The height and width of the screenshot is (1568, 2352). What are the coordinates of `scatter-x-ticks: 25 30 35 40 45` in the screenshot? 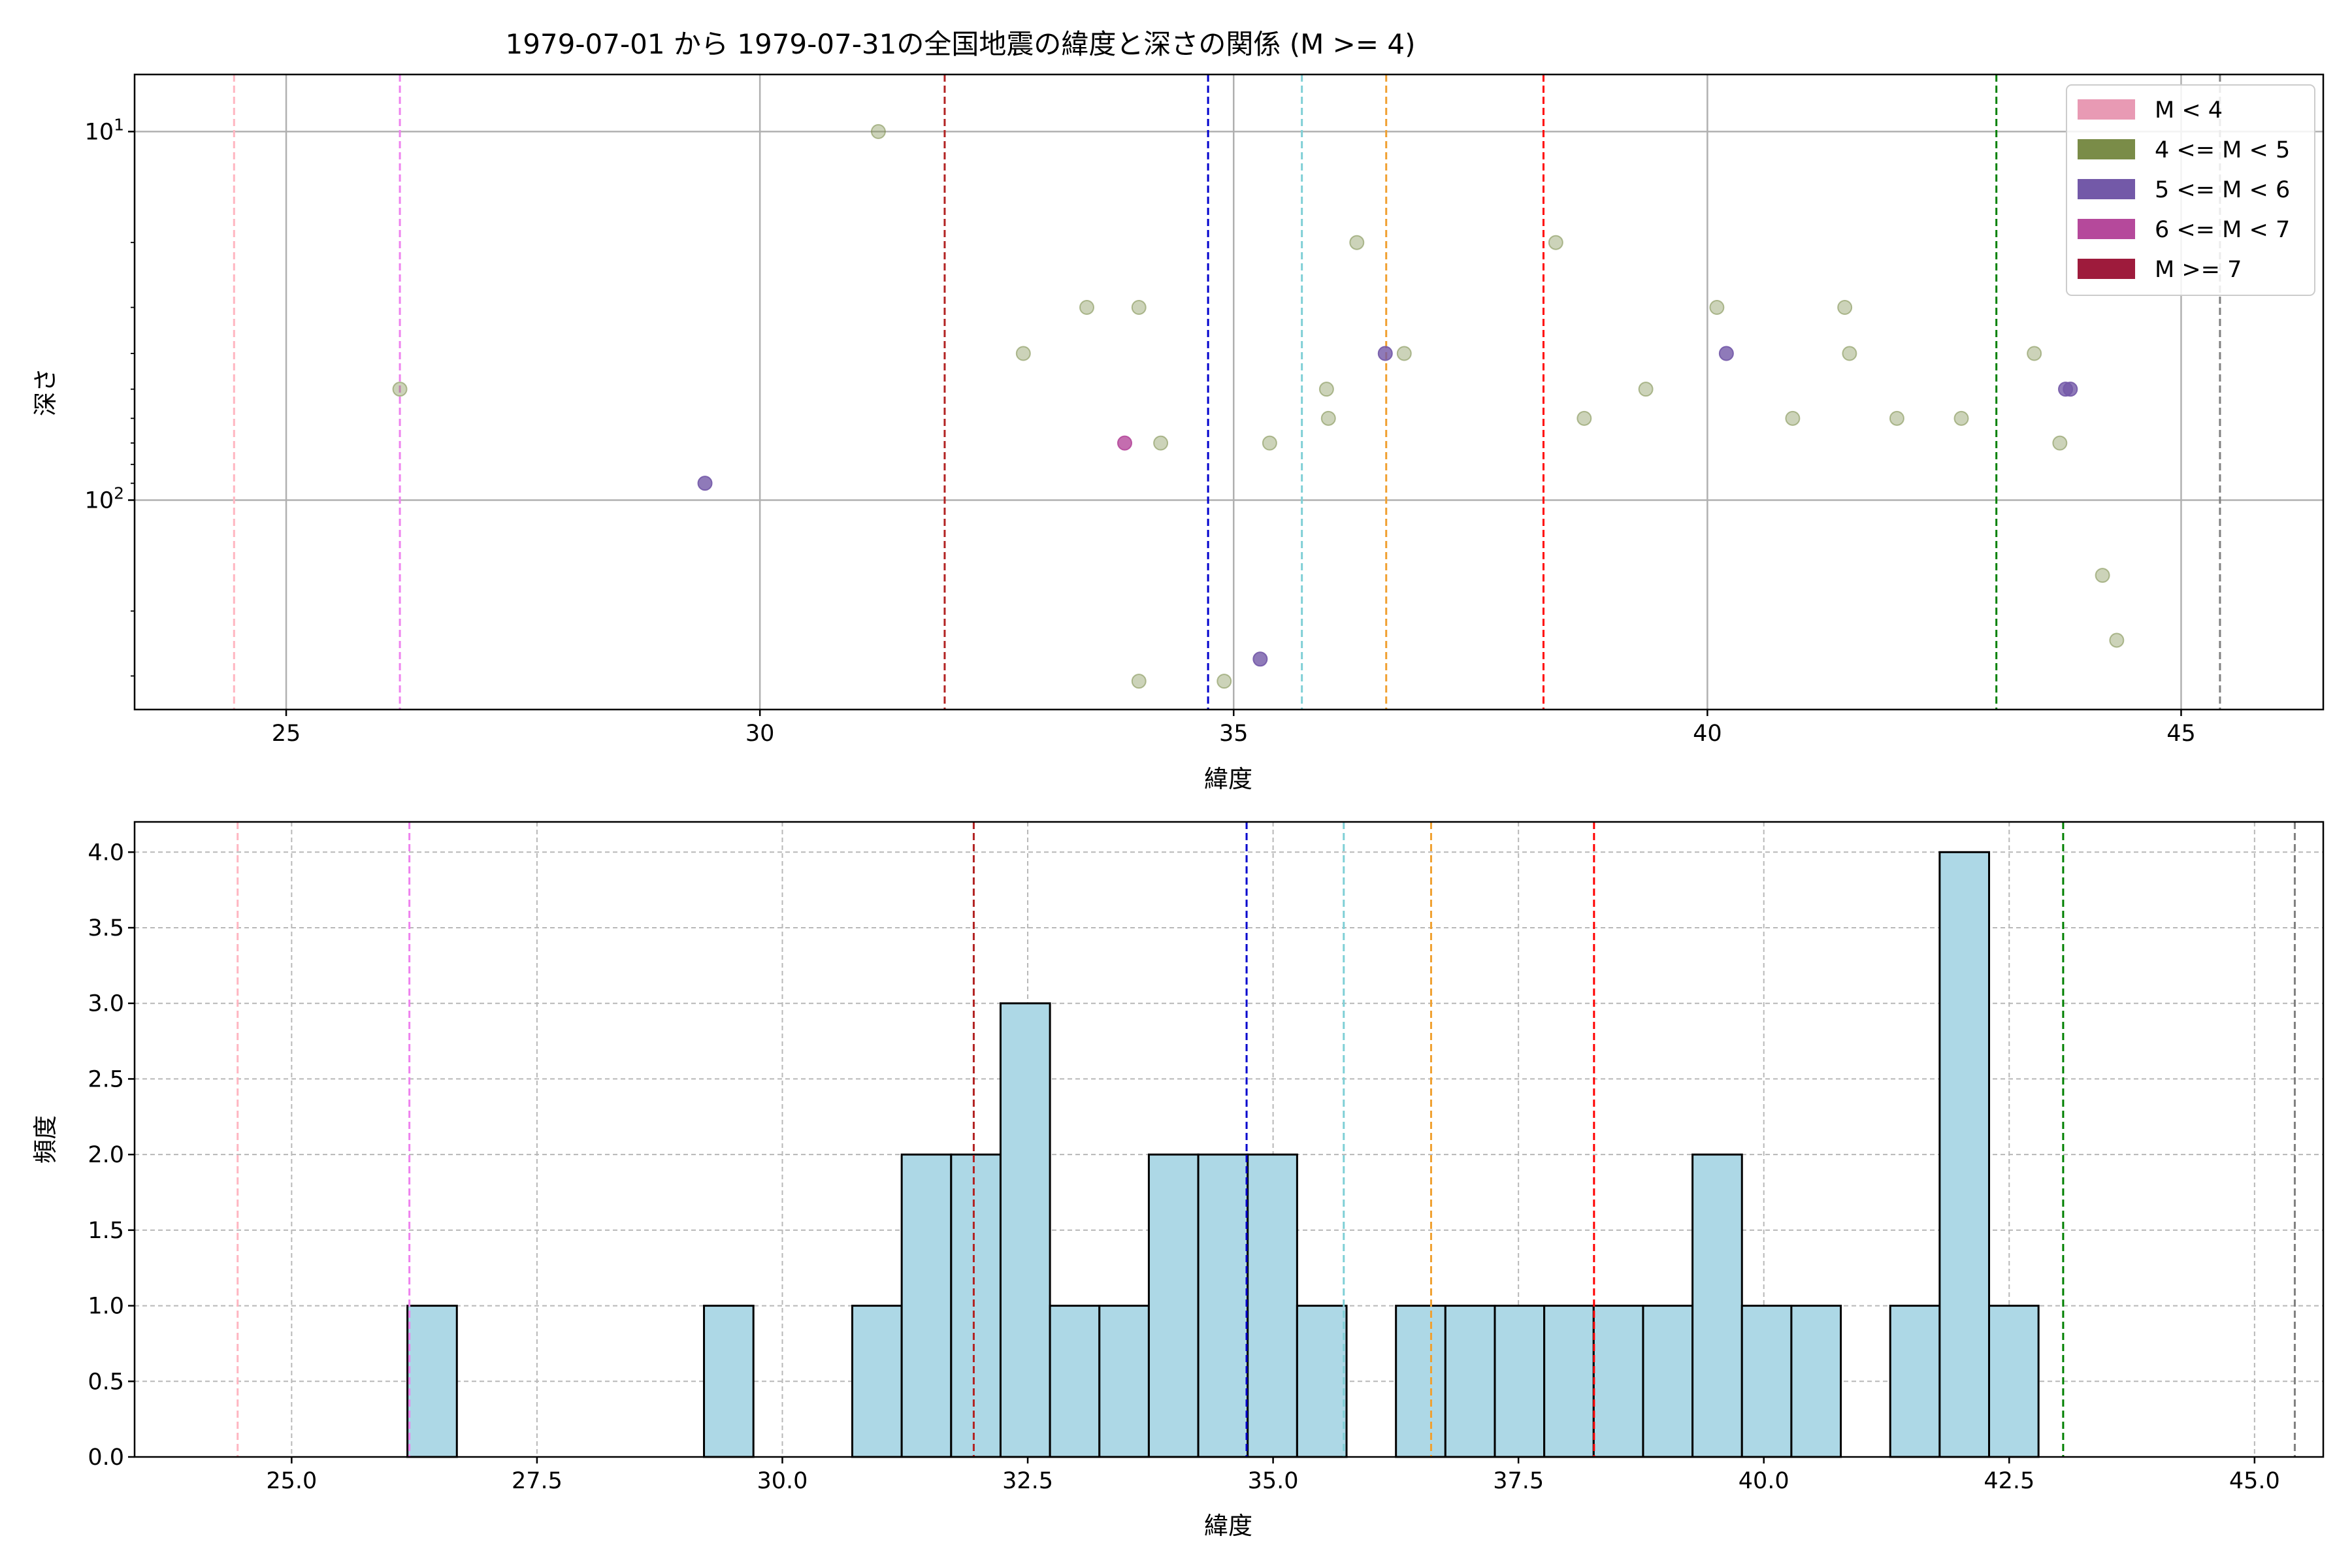 It's located at (1234, 728).